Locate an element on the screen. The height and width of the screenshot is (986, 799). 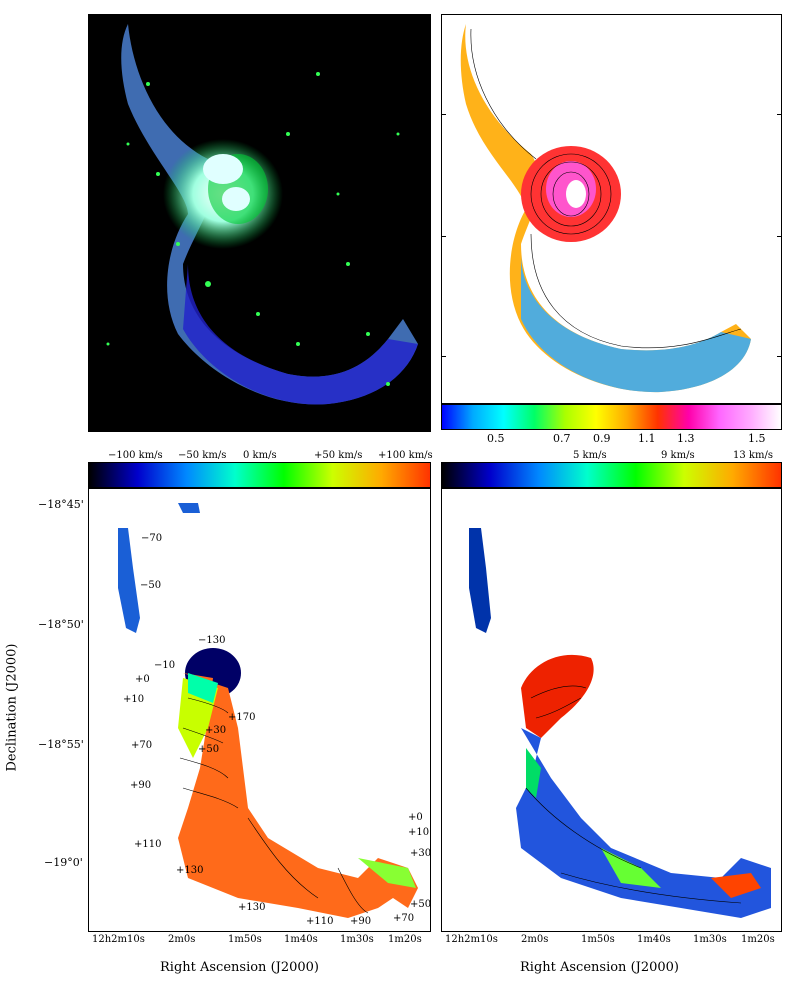
velocity-colorbar-label: +50 km/s is located at coordinates (338, 455).